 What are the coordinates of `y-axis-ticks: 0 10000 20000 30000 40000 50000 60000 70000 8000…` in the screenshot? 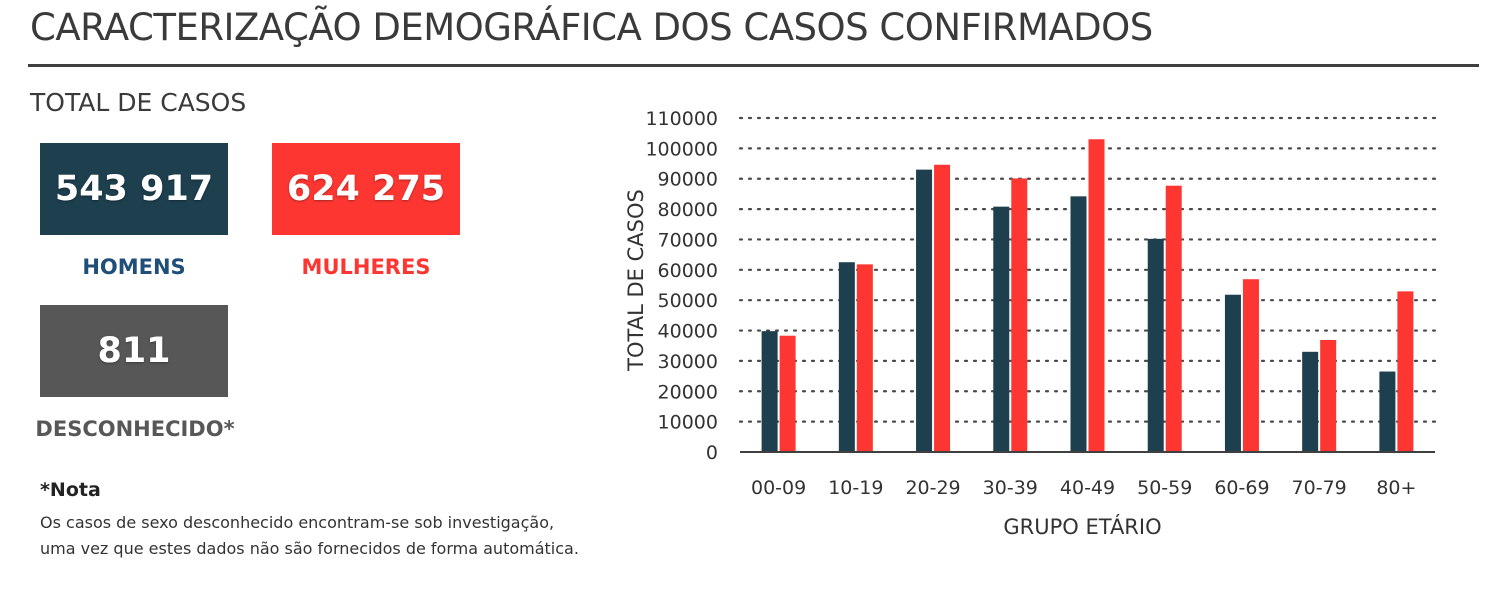 It's located at (681, 286).